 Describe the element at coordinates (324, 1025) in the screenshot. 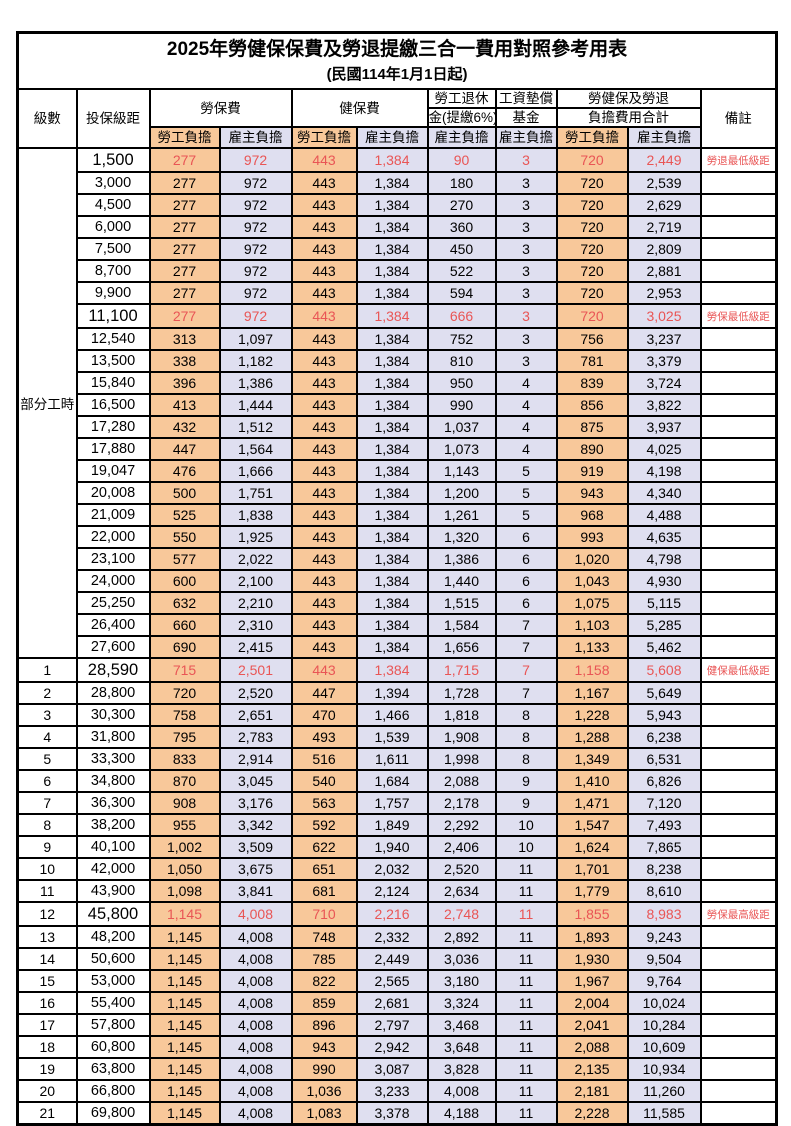

I see `cell-health-employee: 896` at that location.